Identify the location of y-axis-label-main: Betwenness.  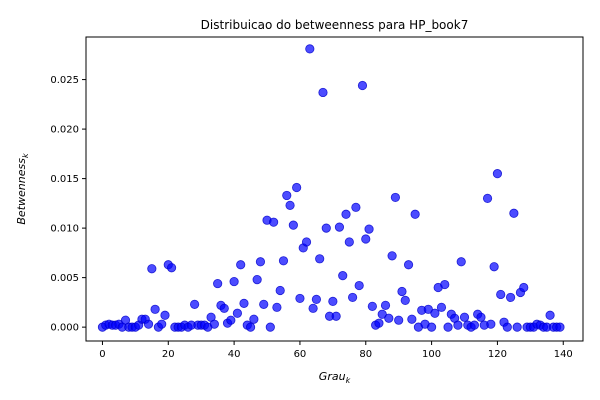
(21, 191).